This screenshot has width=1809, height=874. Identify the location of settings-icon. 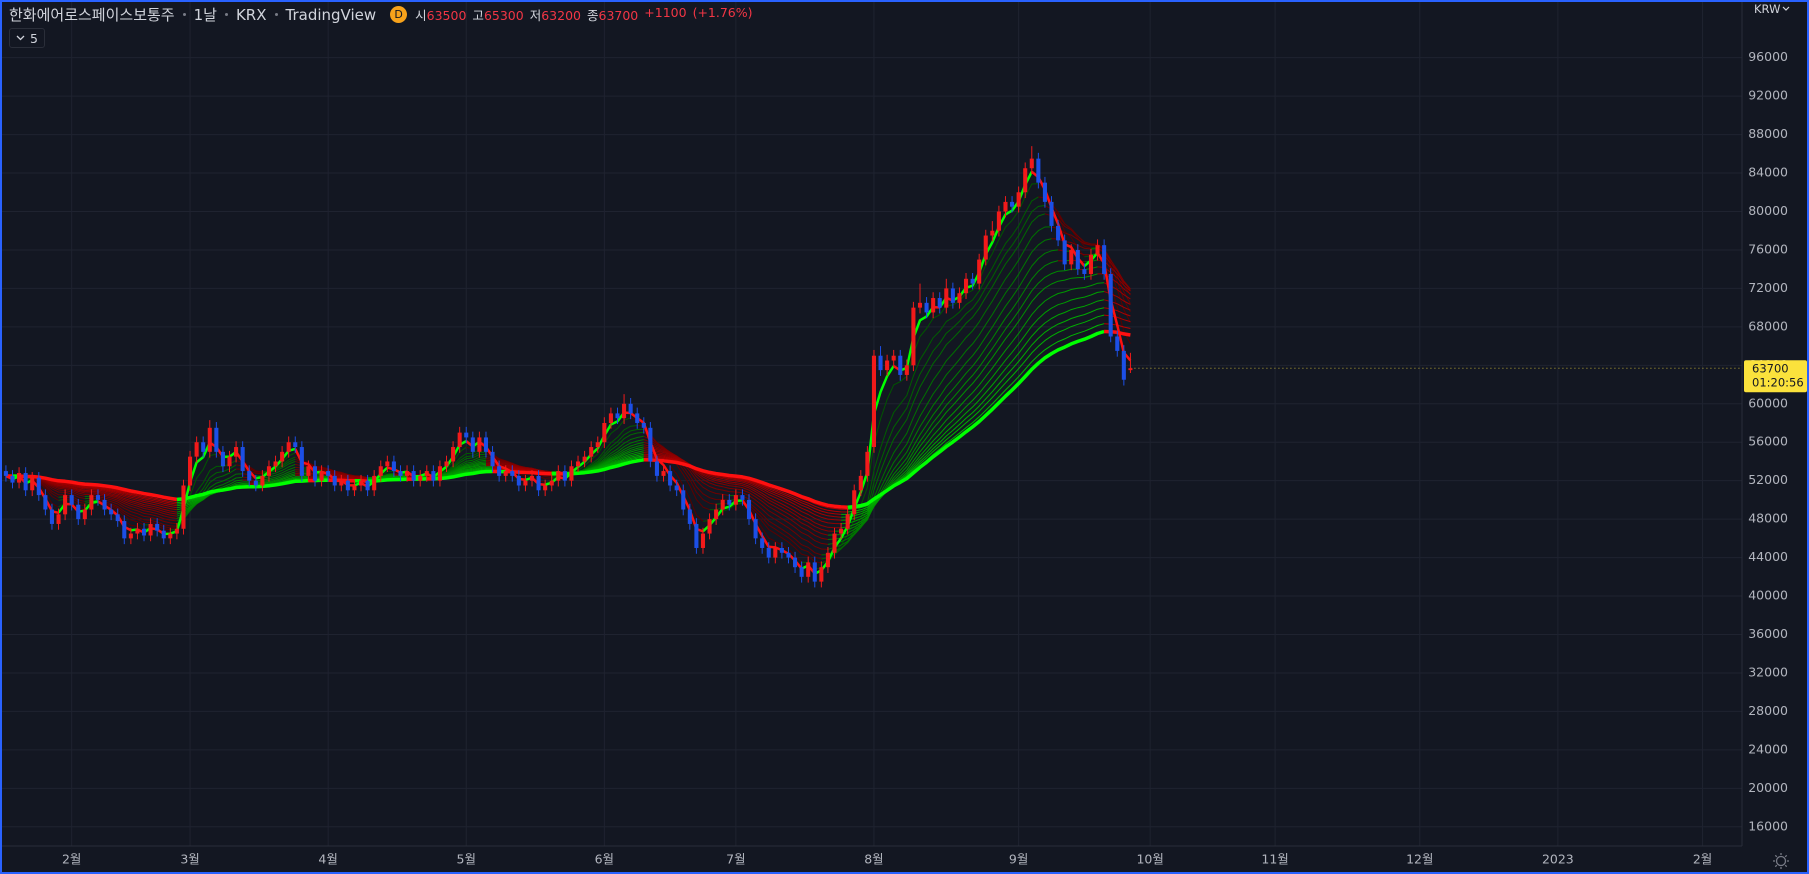
(1781, 861).